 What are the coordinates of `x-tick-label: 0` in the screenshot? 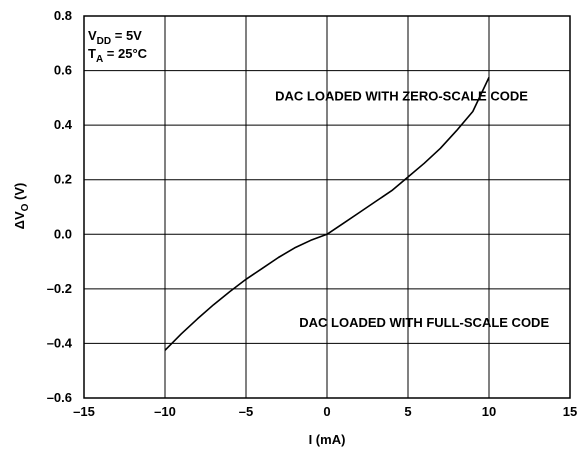 It's located at (326, 411).